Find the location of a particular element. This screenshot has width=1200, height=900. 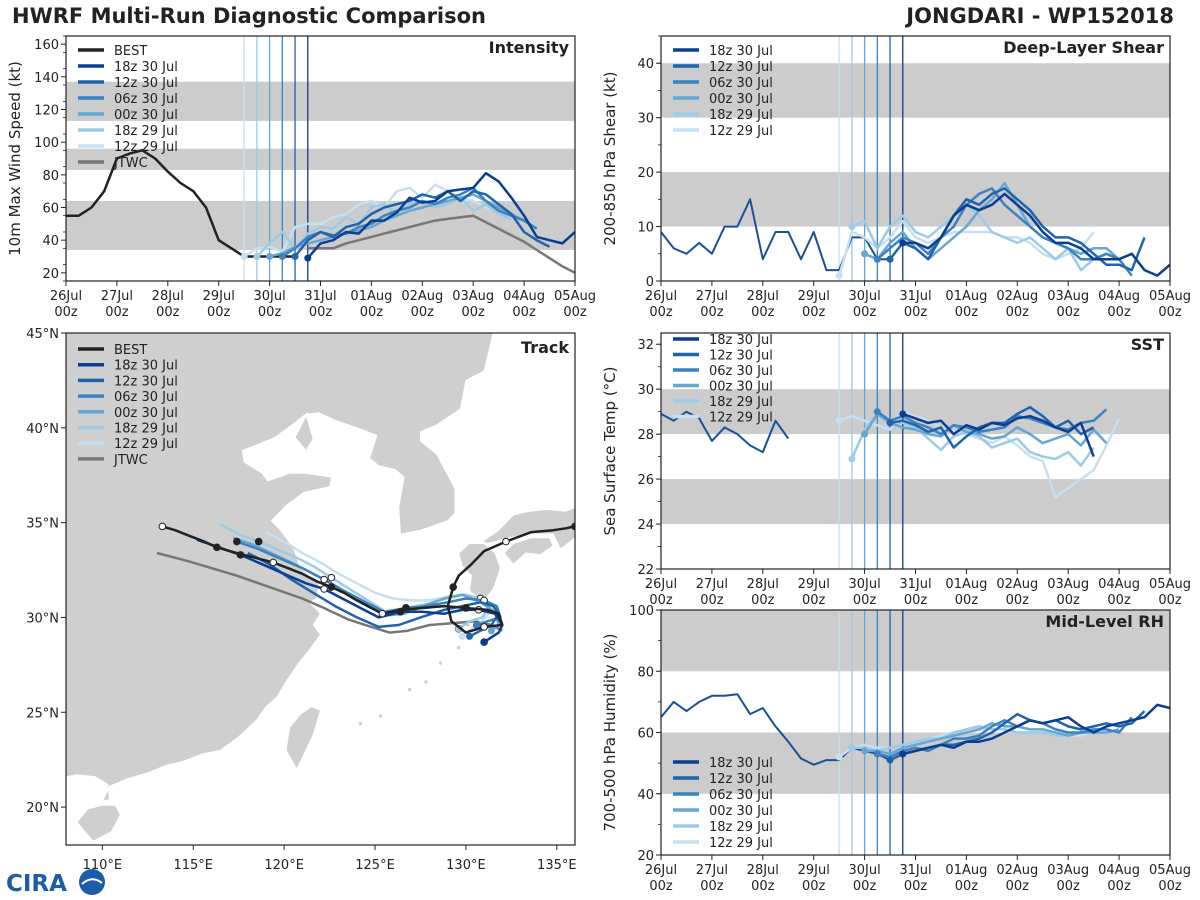

track-best-line is located at coordinates (368, 579).